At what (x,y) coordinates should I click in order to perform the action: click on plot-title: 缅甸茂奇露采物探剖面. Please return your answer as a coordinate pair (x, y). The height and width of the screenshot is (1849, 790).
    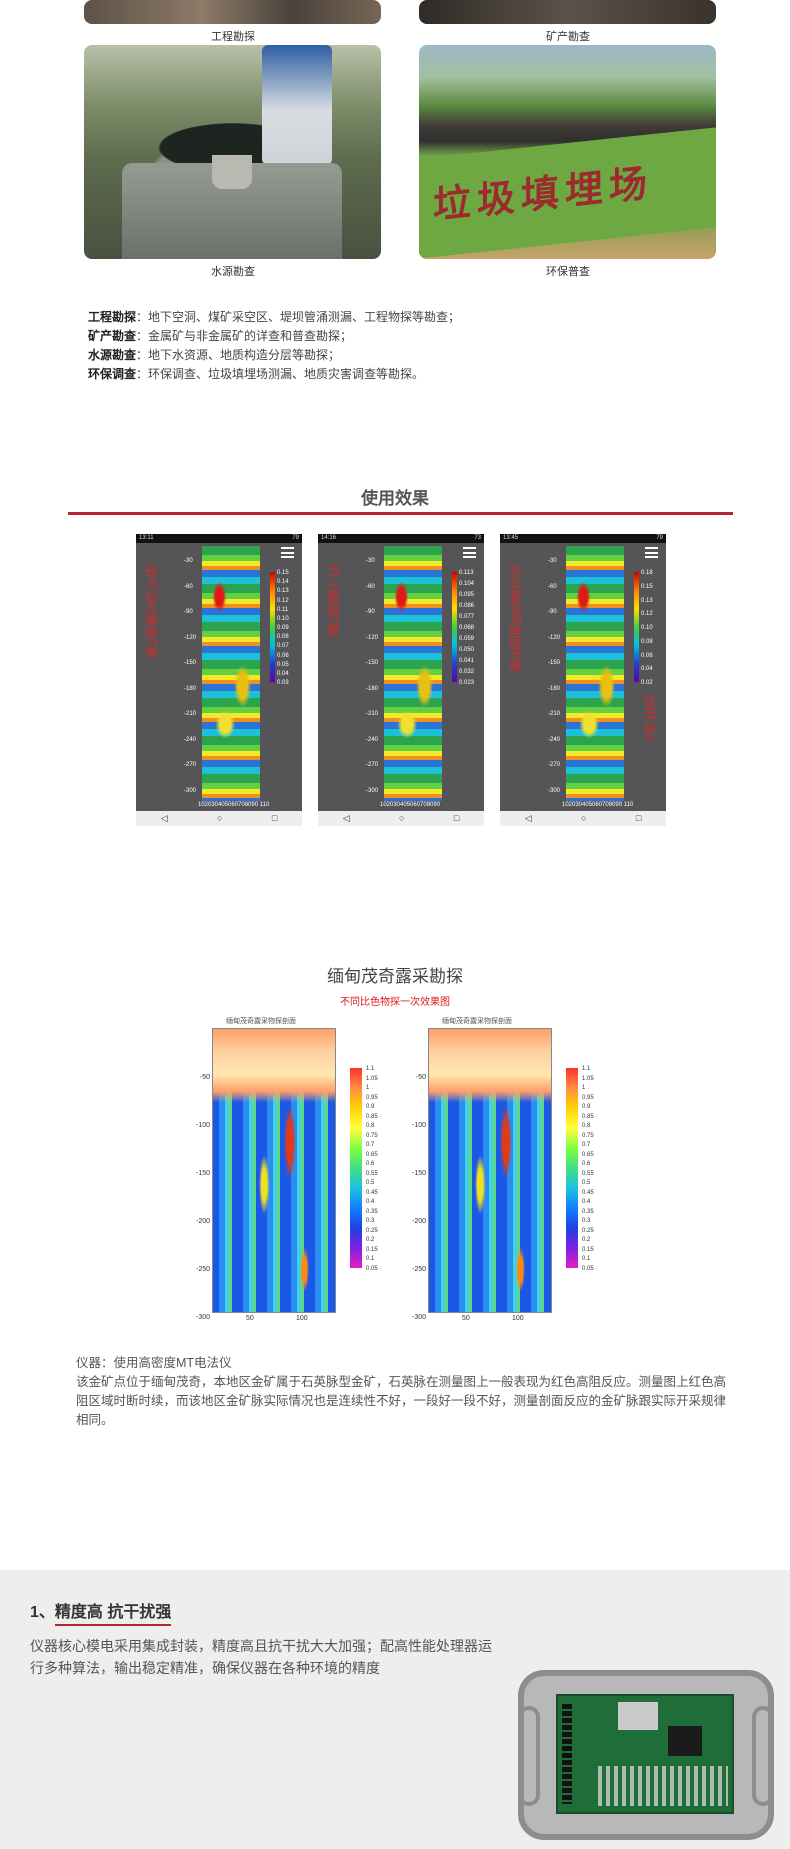
    Looking at the image, I should click on (261, 1021).